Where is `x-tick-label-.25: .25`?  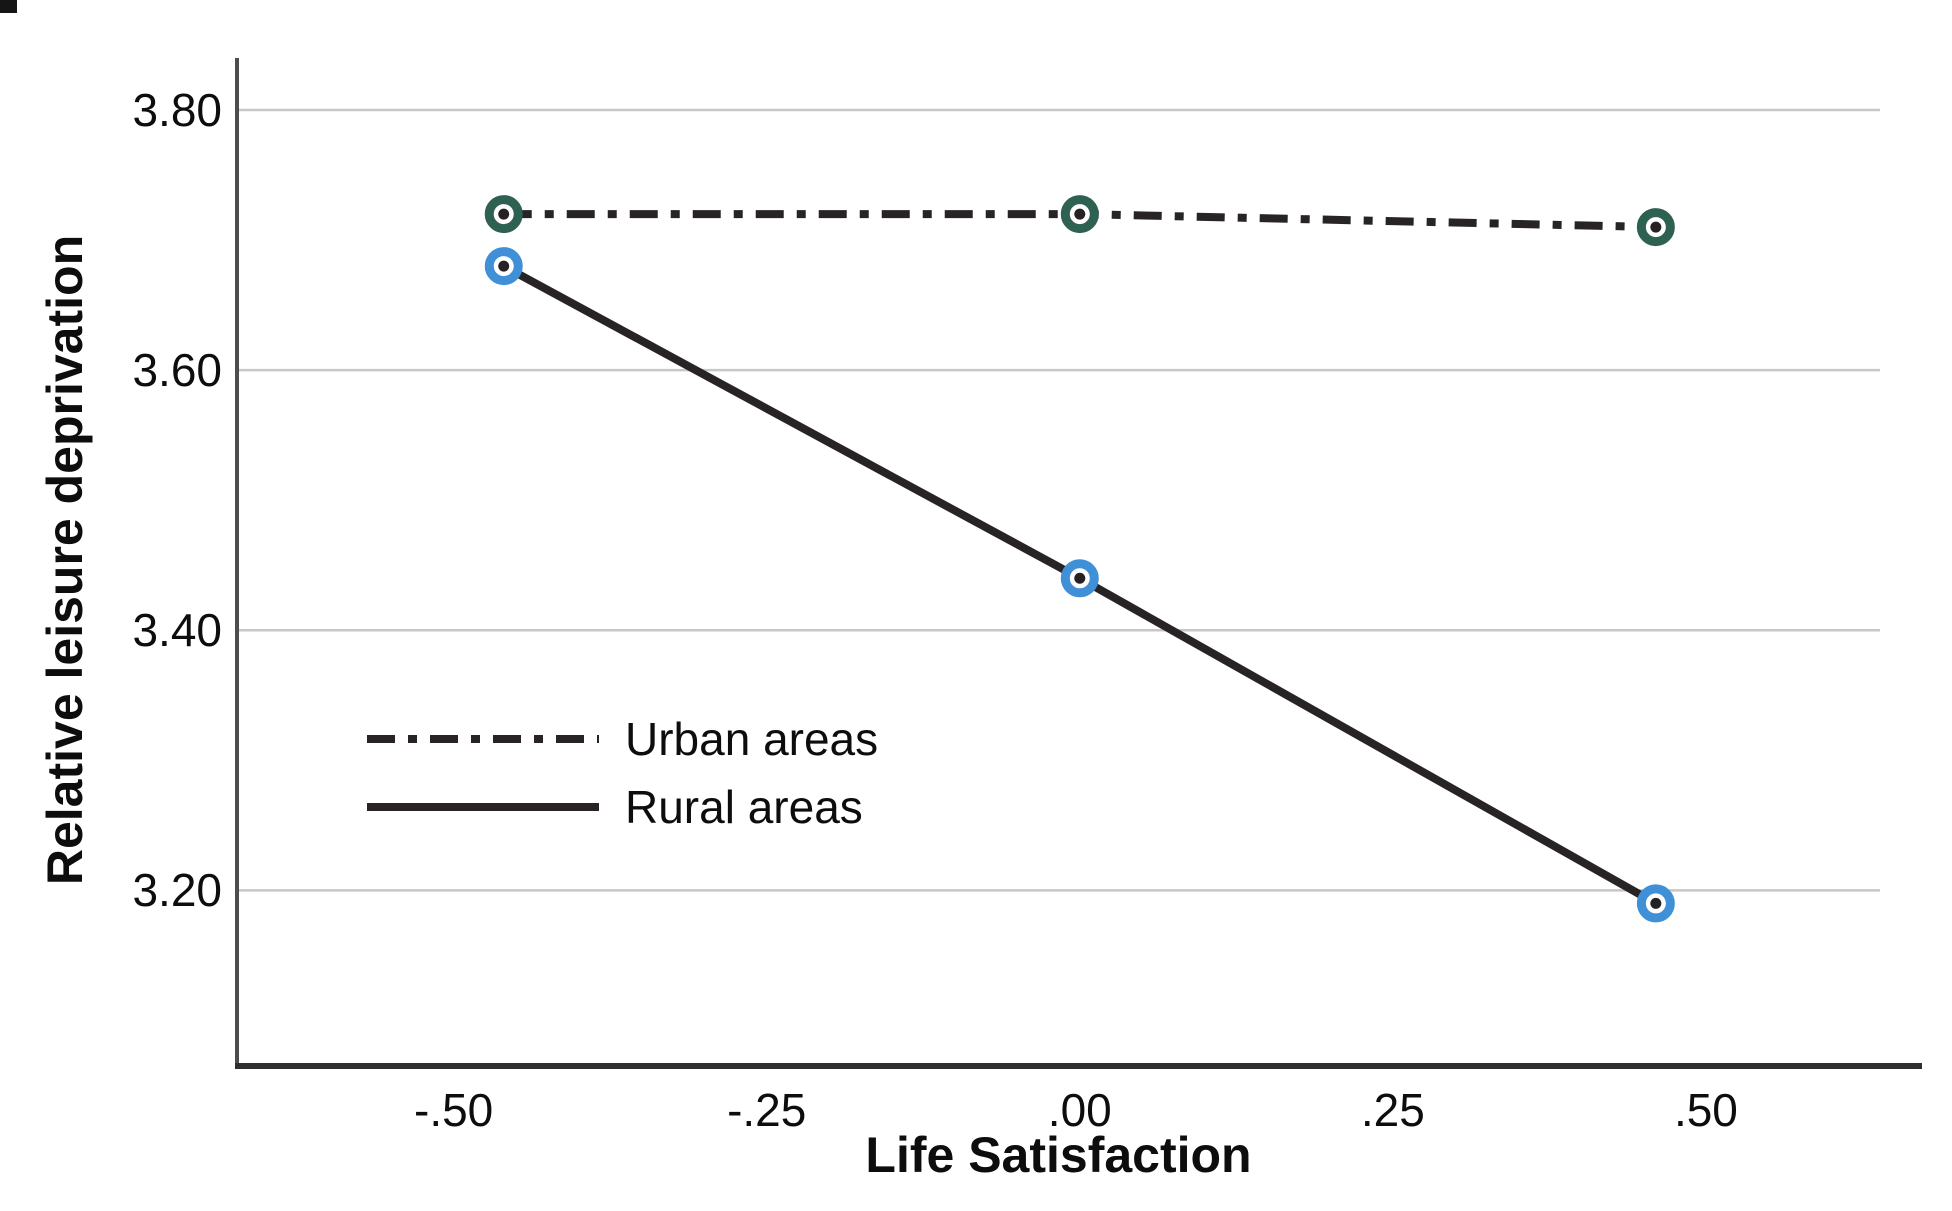
x-tick-label-.25: .25 is located at coordinates (1392, 1110).